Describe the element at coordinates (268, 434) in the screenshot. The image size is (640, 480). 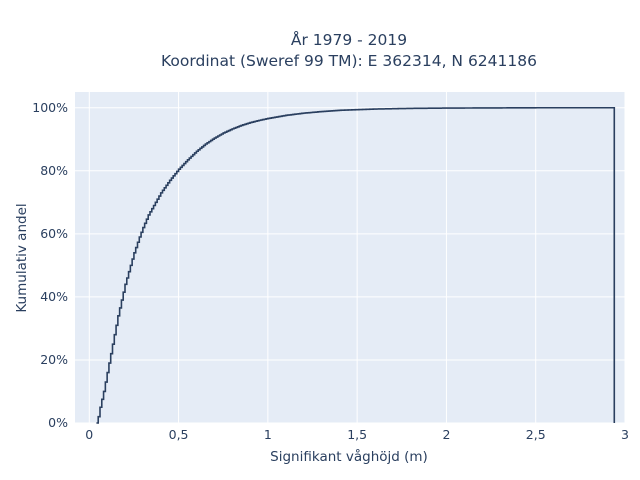
I see `x-tick-label: 1` at that location.